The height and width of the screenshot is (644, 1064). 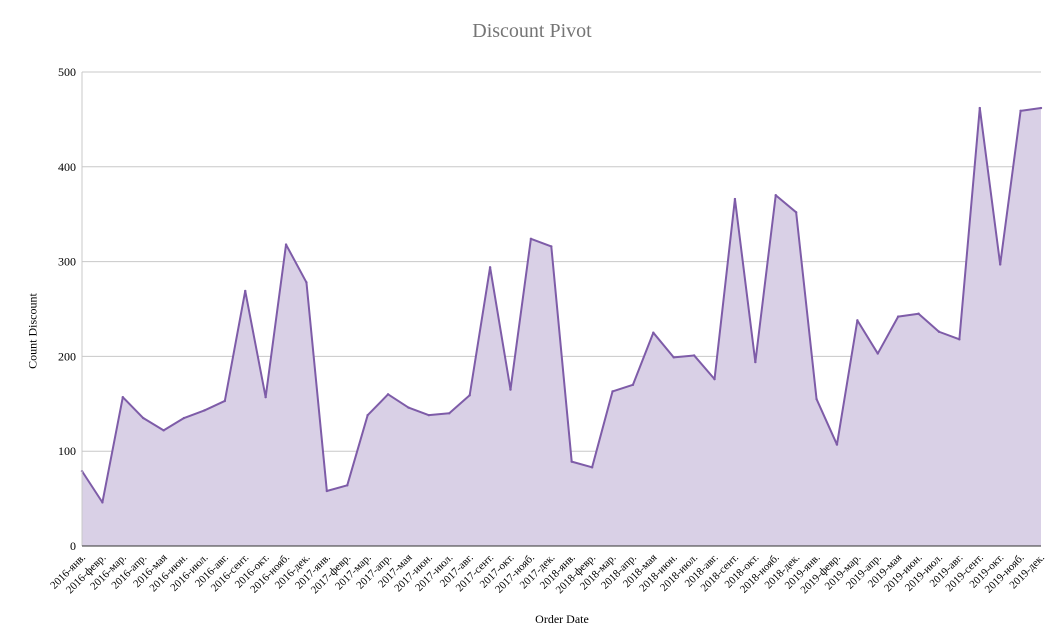 I want to click on y-tick-label: 0, so click(x=73, y=546).